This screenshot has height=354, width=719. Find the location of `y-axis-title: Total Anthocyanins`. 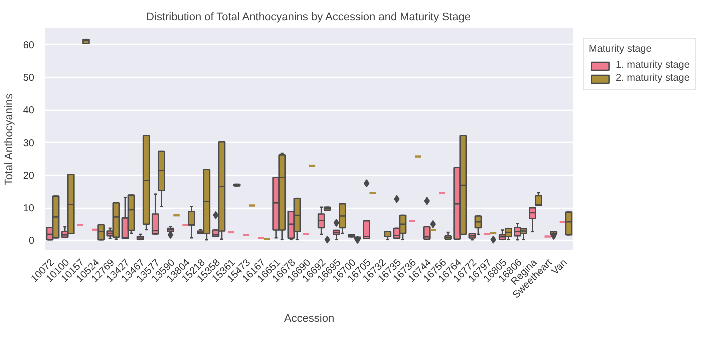

y-axis-title: Total Anthocyanins is located at coordinates (9, 139).